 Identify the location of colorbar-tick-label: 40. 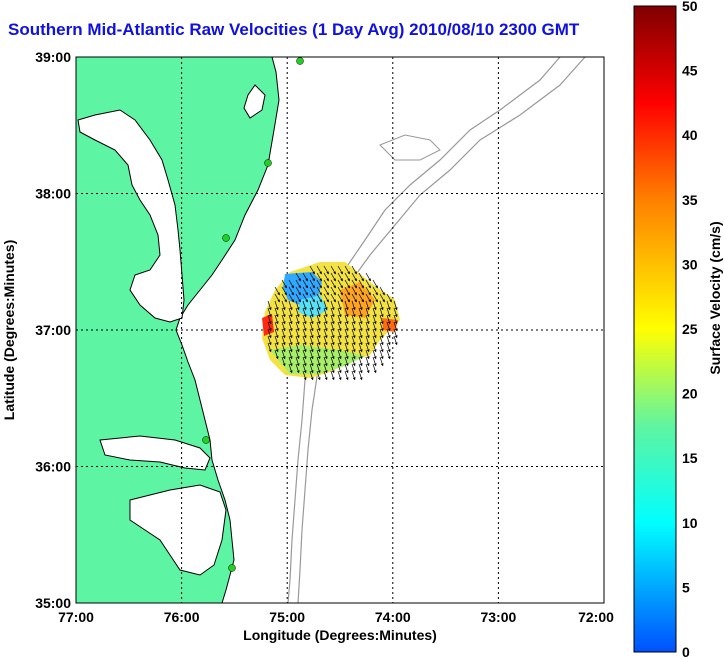
(690, 135).